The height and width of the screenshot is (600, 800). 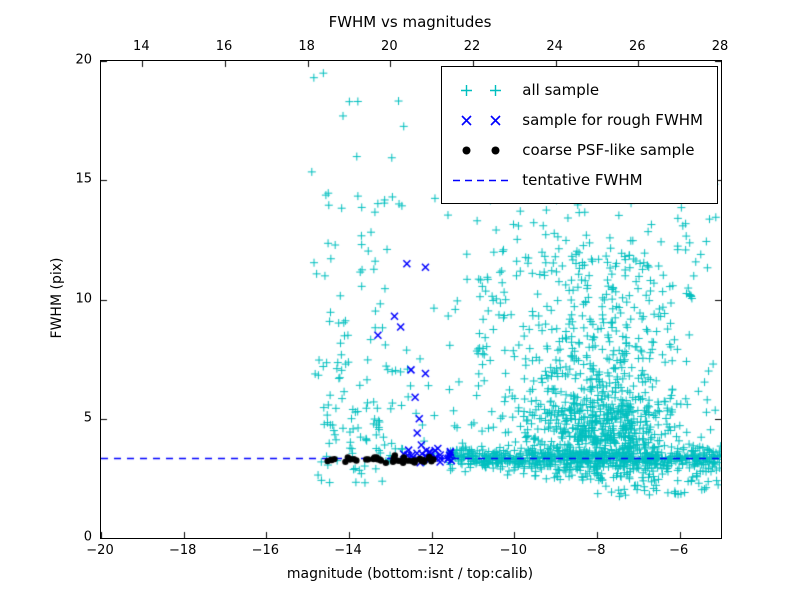 I want to click on x-tick-label: −10, so click(x=513, y=550).